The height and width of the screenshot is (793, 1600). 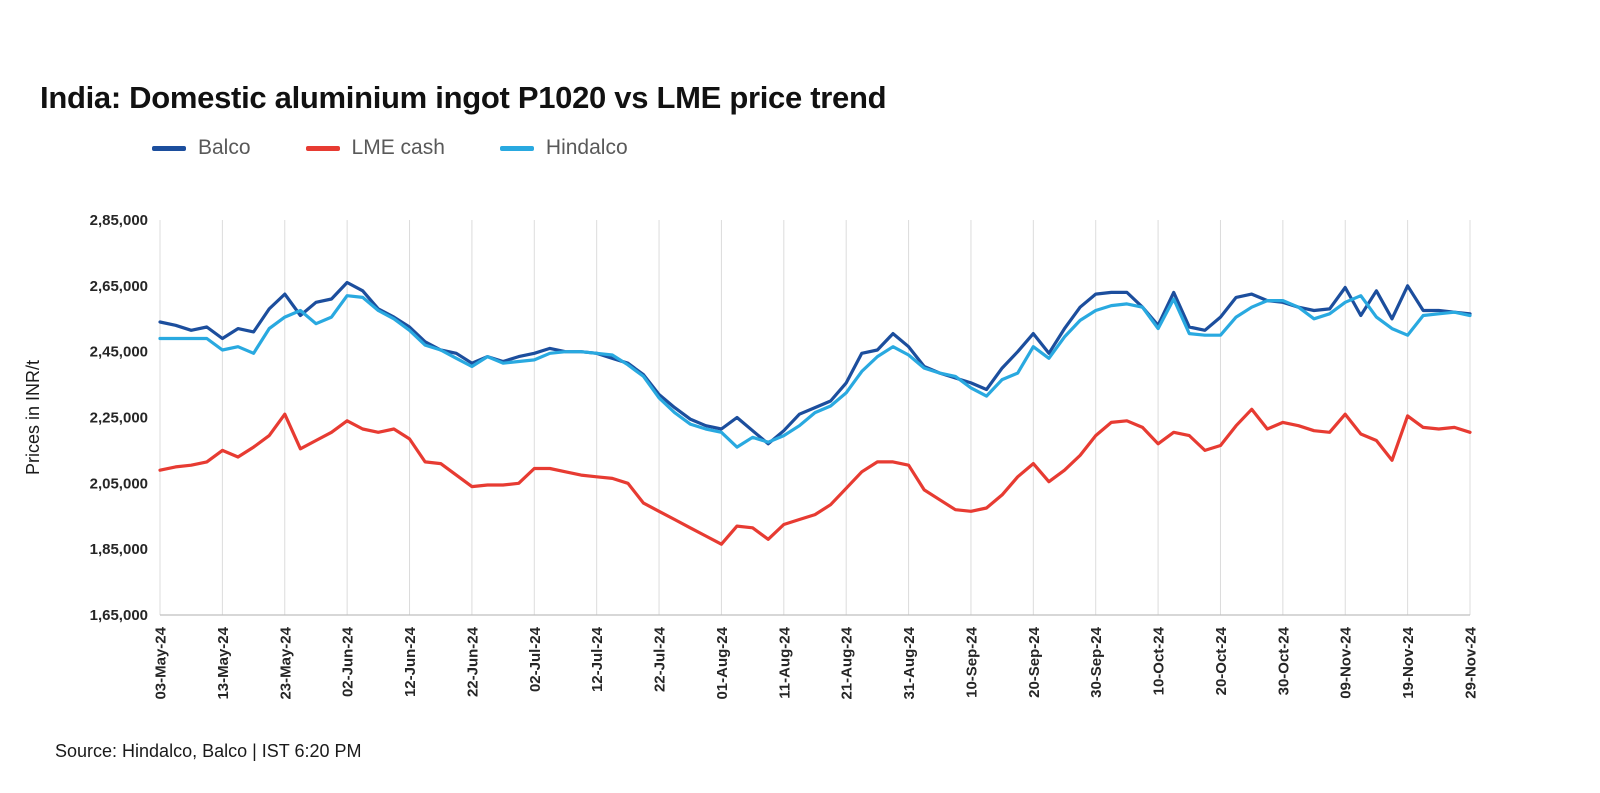 I want to click on source-note: Source: Hindalco, Balco | IST 6:20 PM, so click(x=208, y=751).